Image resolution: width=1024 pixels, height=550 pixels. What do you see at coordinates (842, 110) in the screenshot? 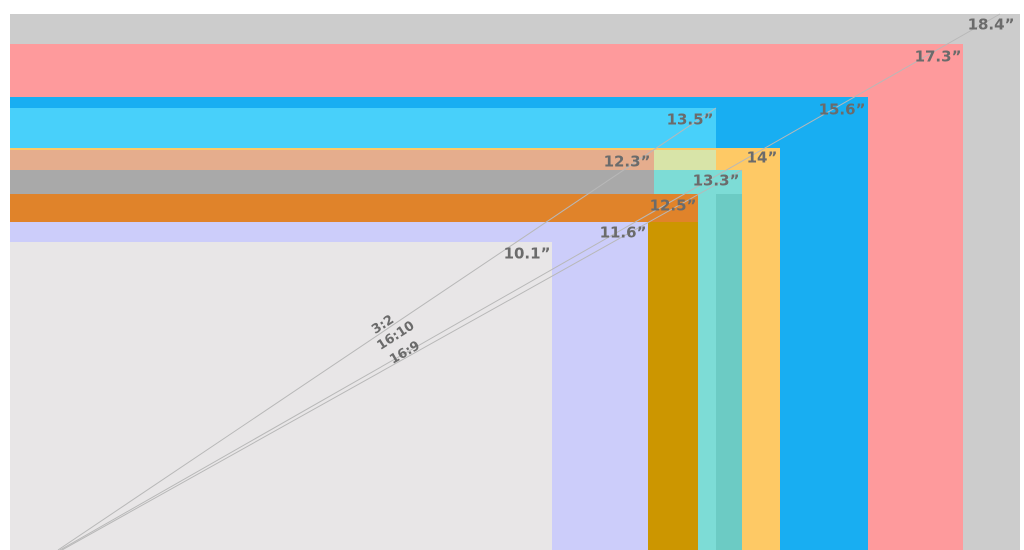
I see `size-label: 15.6”` at bounding box center [842, 110].